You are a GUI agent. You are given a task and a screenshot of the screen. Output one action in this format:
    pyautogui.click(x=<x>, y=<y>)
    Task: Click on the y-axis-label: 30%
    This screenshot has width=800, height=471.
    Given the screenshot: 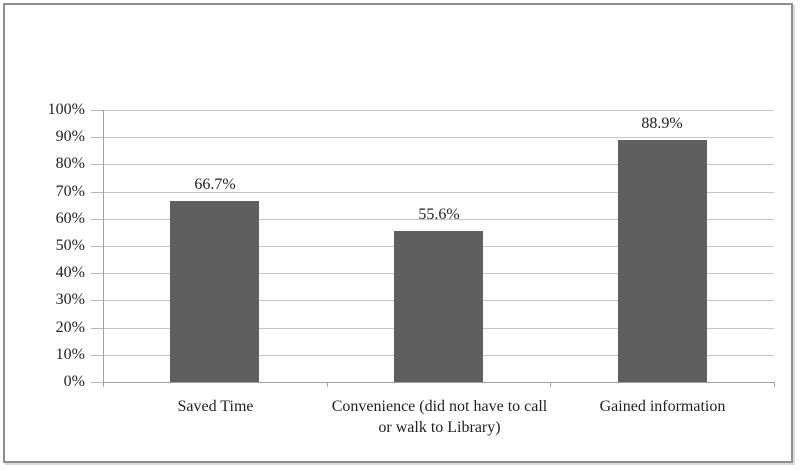 What is the action you would take?
    pyautogui.click(x=70, y=299)
    